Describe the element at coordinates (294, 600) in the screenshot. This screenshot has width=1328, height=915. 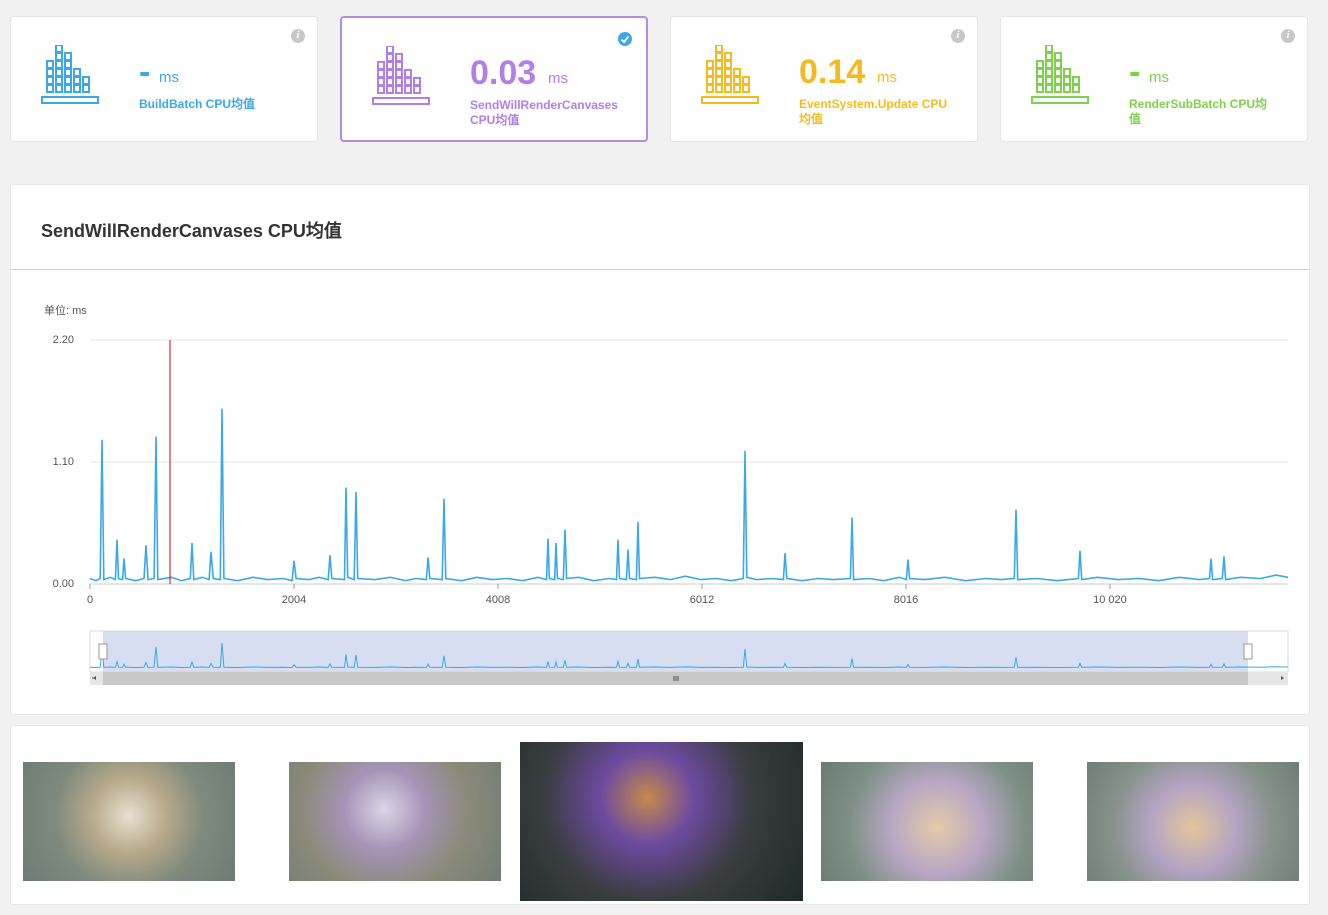
I see `x-tick-label: 2004` at that location.